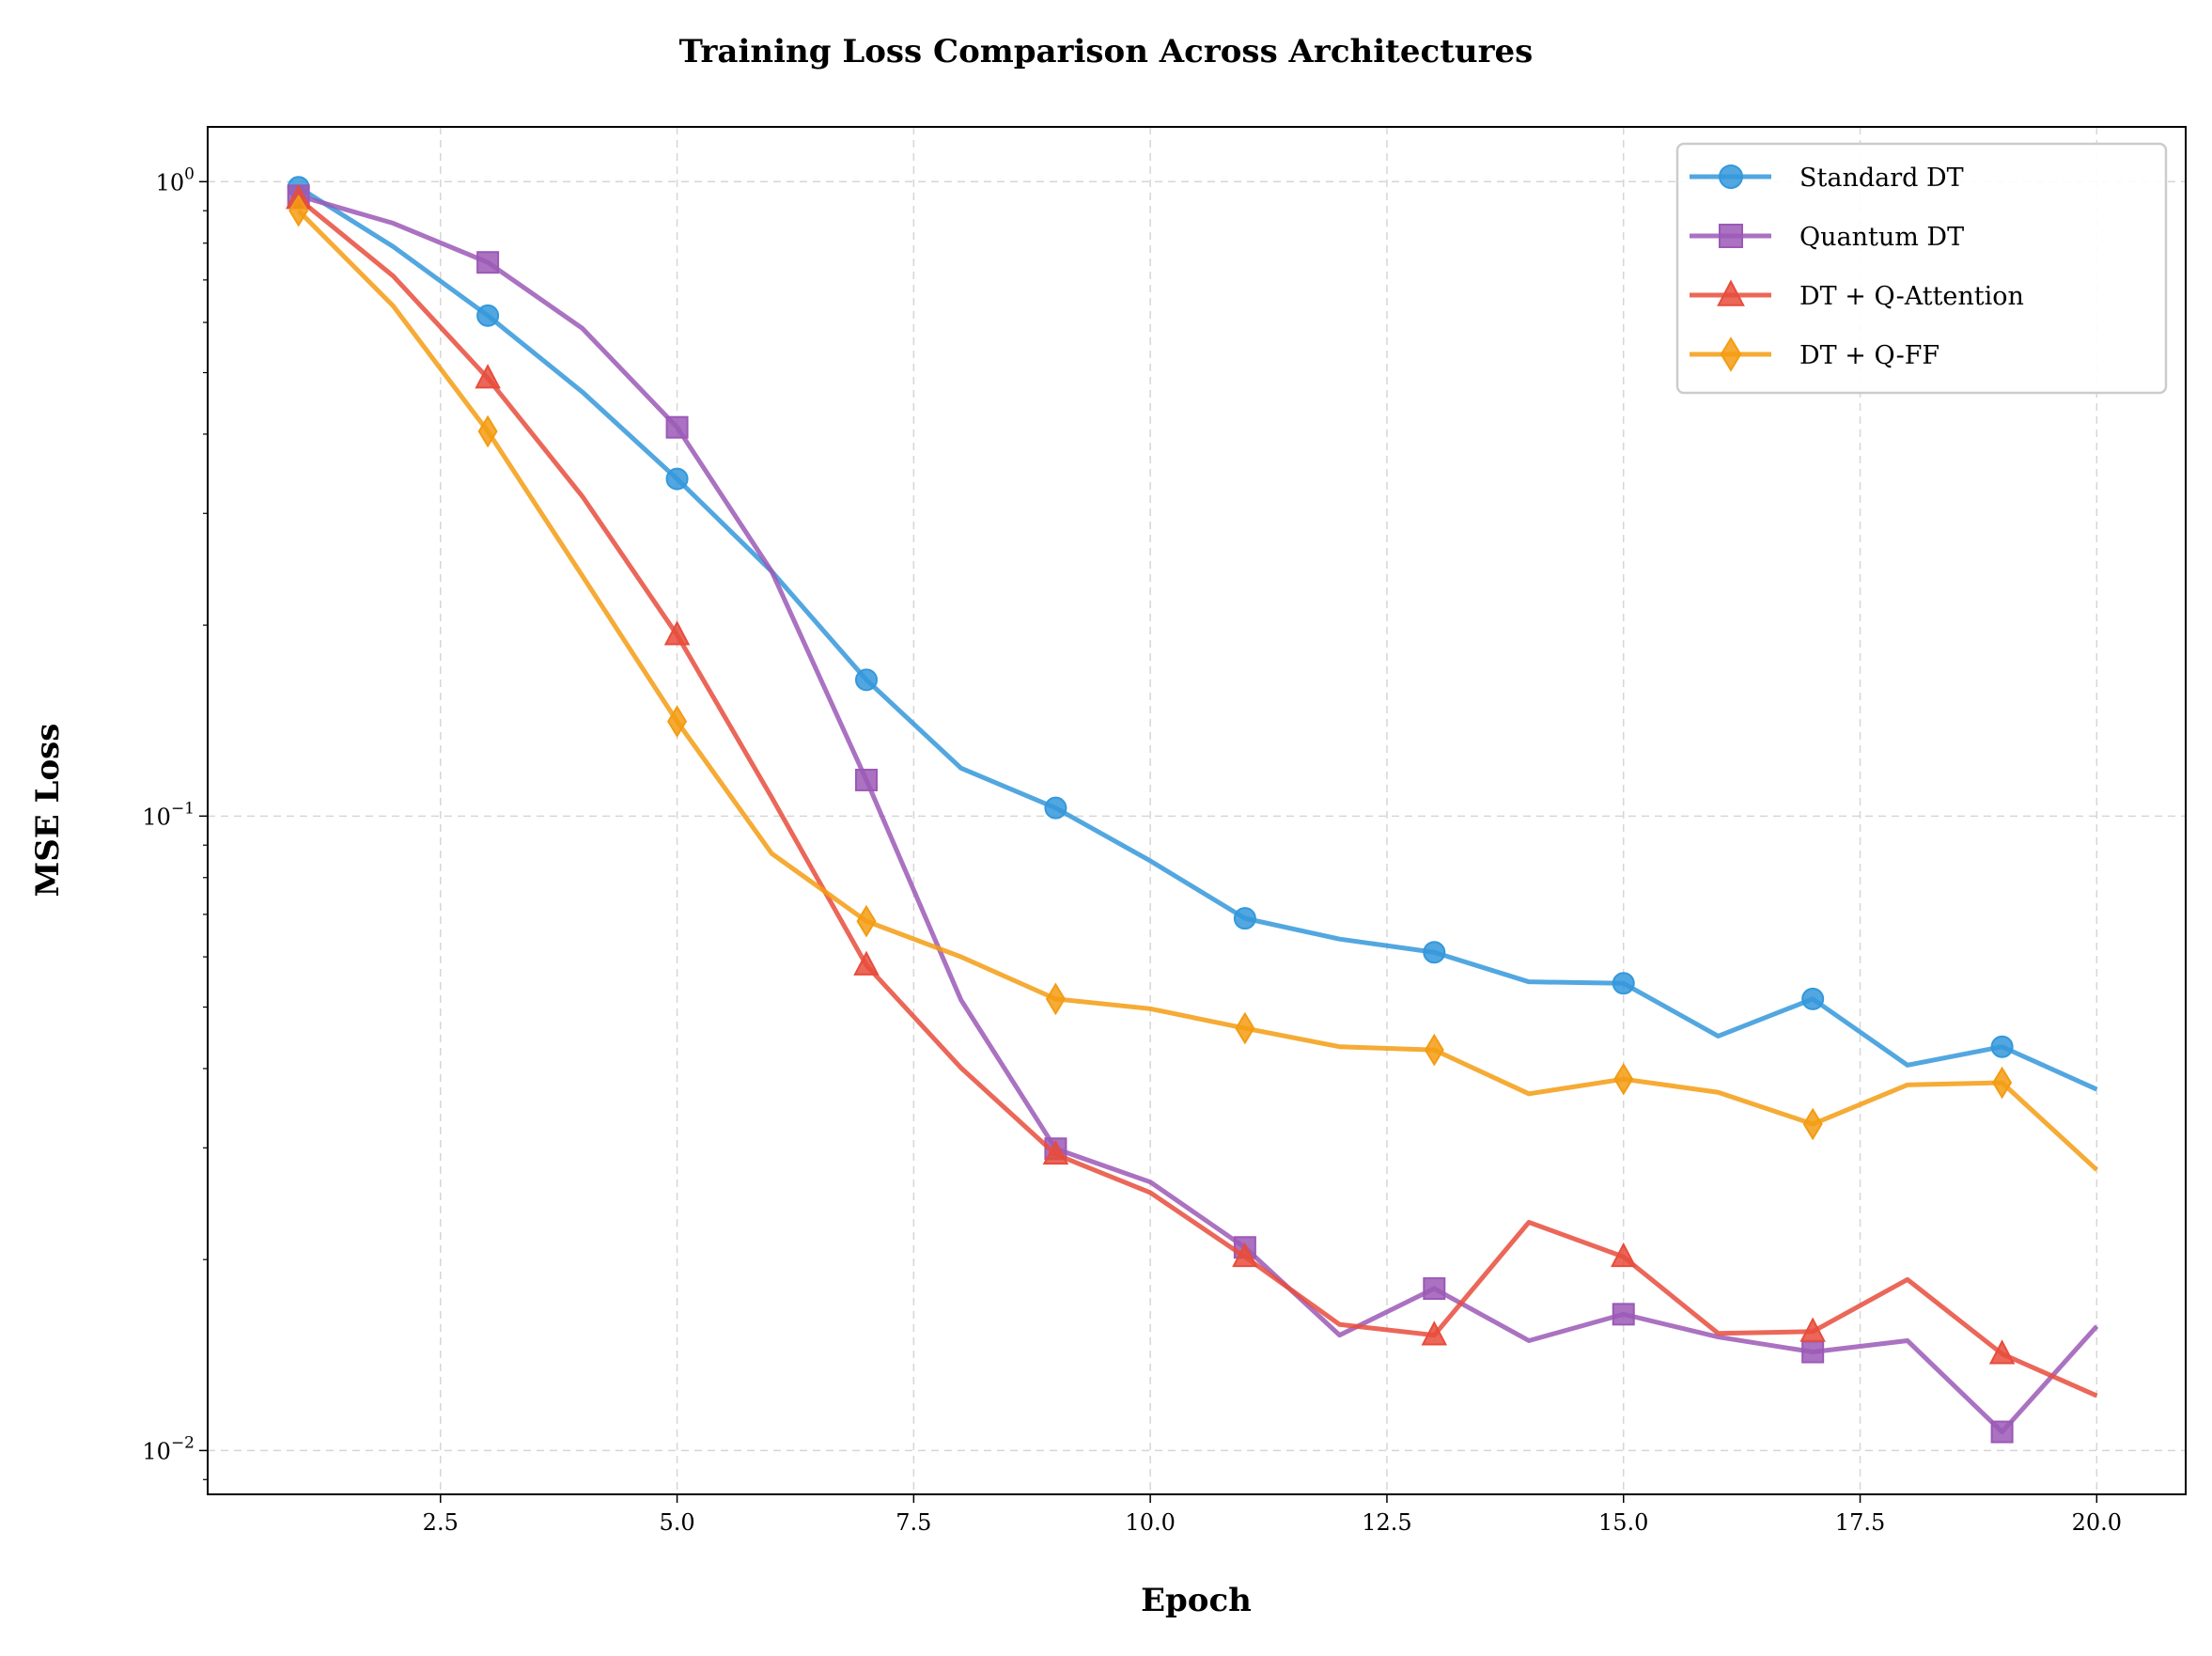 The height and width of the screenshot is (1656, 2212). What do you see at coordinates (1911, 296) in the screenshot?
I see `legend-label: DT + Q-Attention` at bounding box center [1911, 296].